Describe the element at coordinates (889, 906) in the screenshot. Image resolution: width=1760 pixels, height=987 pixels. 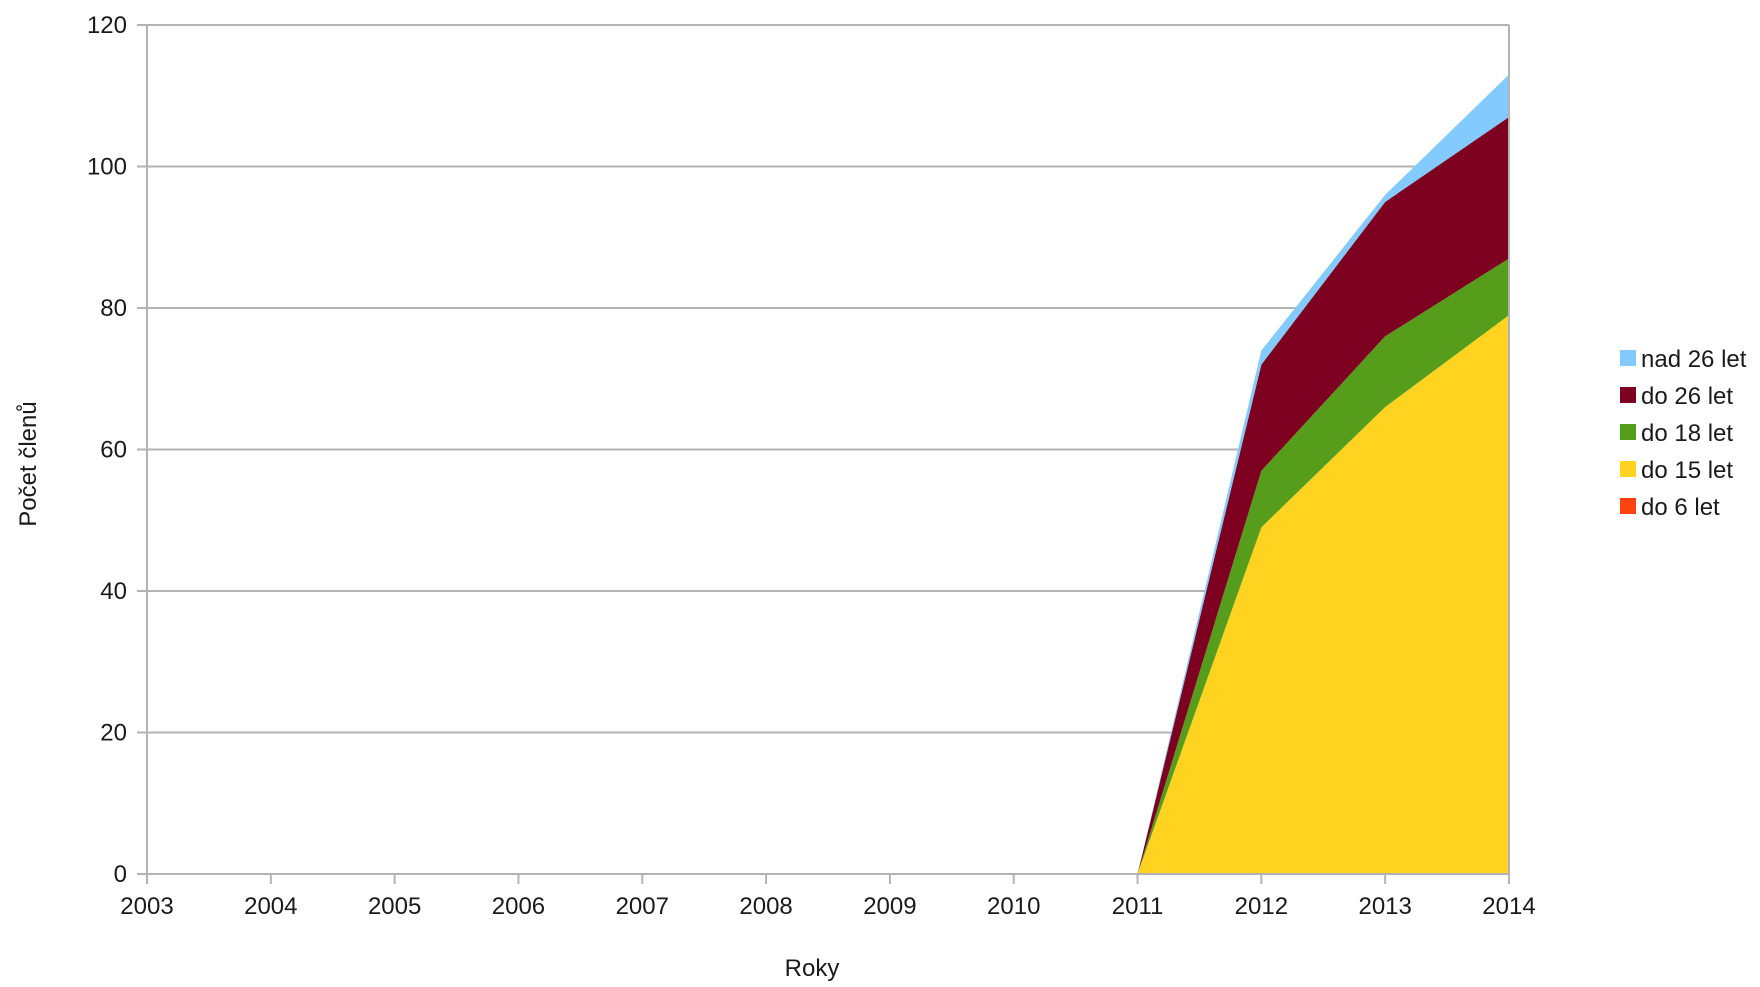
I see `x-tick-label: 2009` at that location.